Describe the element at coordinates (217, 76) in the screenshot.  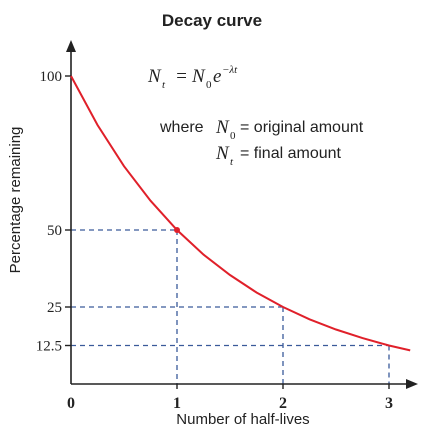
I see `equation-e: e` at that location.